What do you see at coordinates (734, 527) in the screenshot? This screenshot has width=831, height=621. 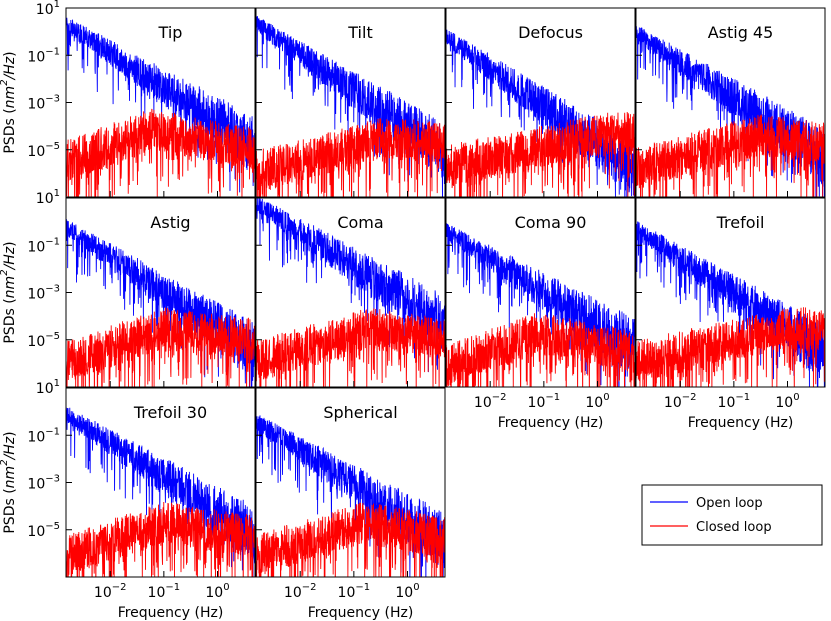 I see `legend-label-closed-loop: Closed loop` at bounding box center [734, 527].